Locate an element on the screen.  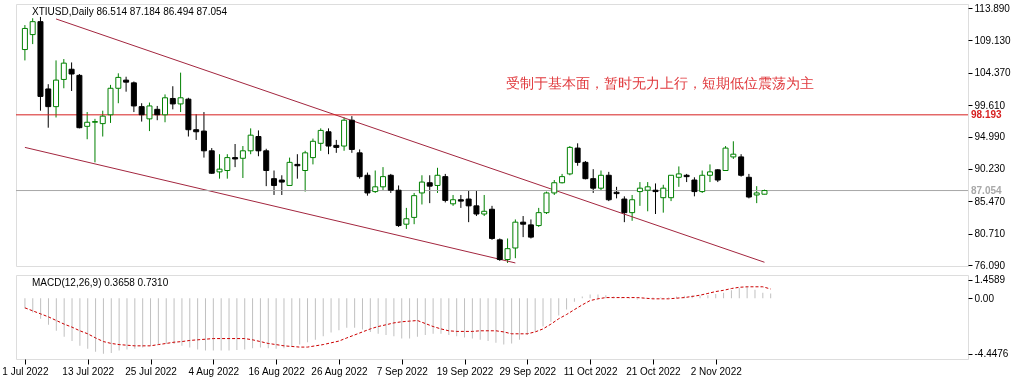
x-tick-label: 7 Sep 2022 is located at coordinates (402, 371).